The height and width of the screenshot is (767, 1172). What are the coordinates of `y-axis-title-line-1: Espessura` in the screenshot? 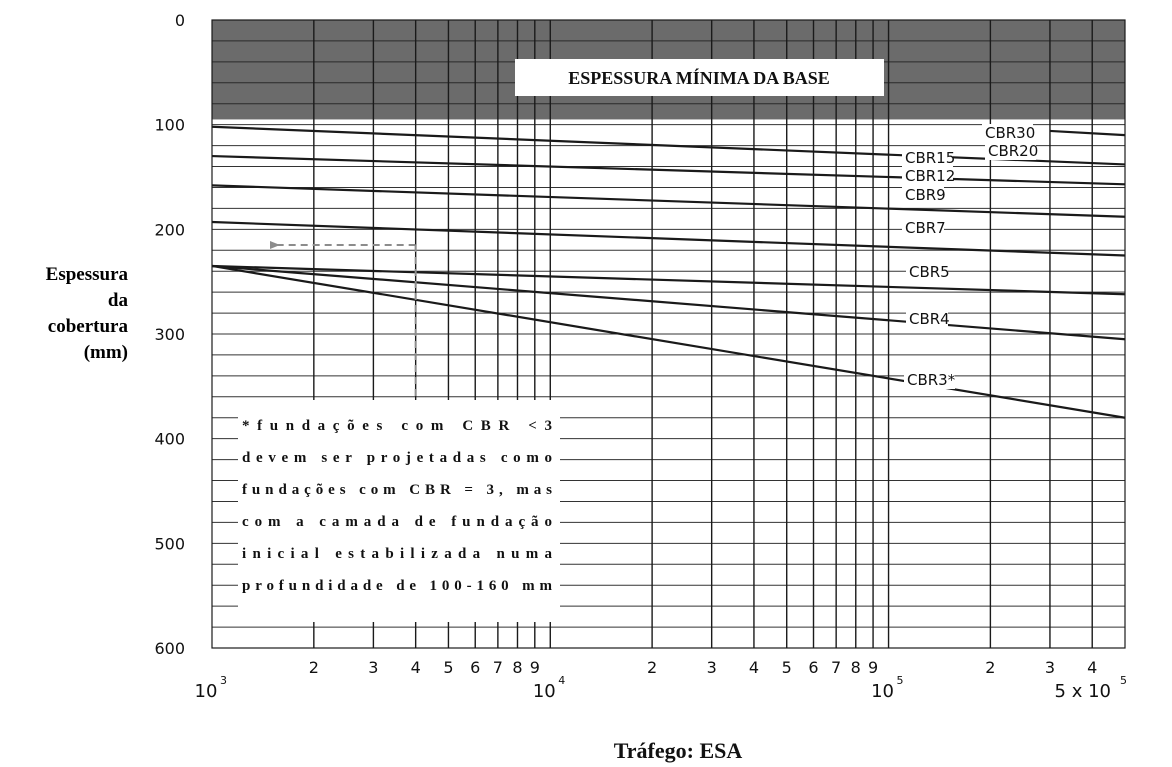 It's located at (86, 274).